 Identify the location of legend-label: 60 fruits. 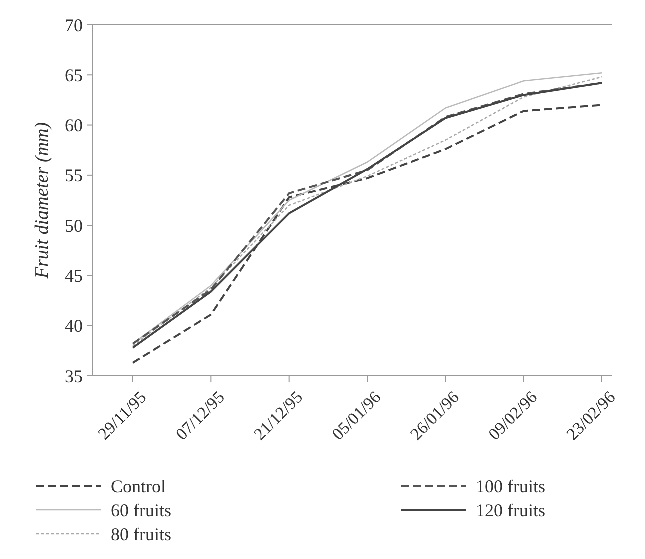
(141, 510).